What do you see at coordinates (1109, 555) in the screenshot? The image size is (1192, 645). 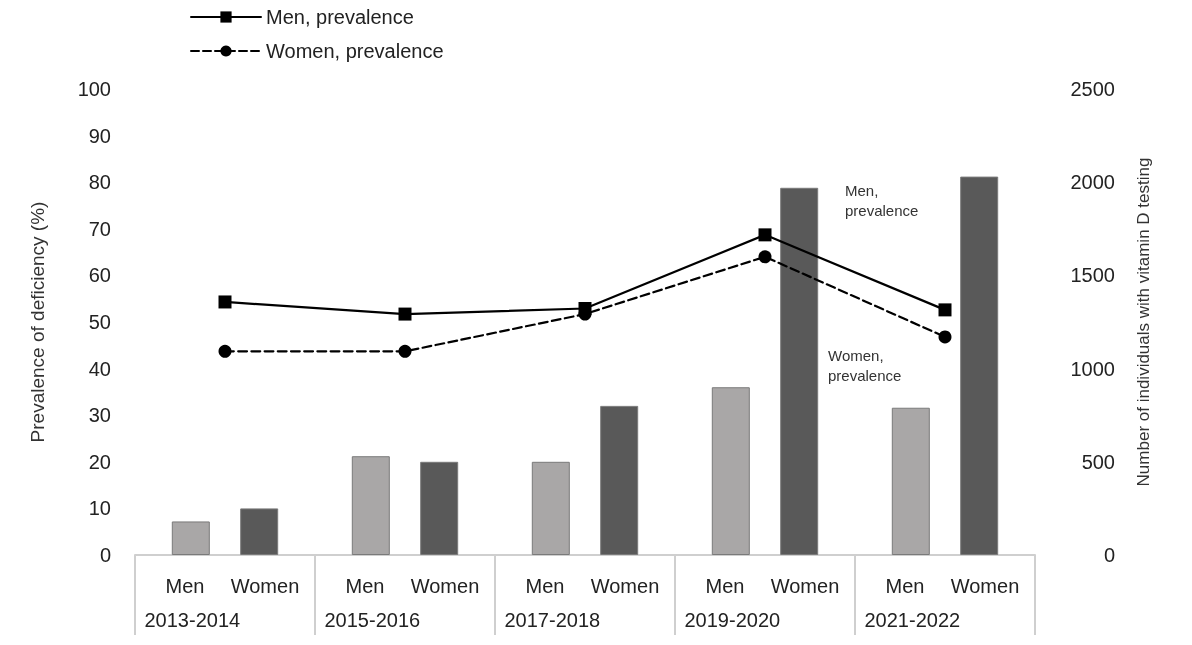 I see `y2-tick-label: 0` at bounding box center [1109, 555].